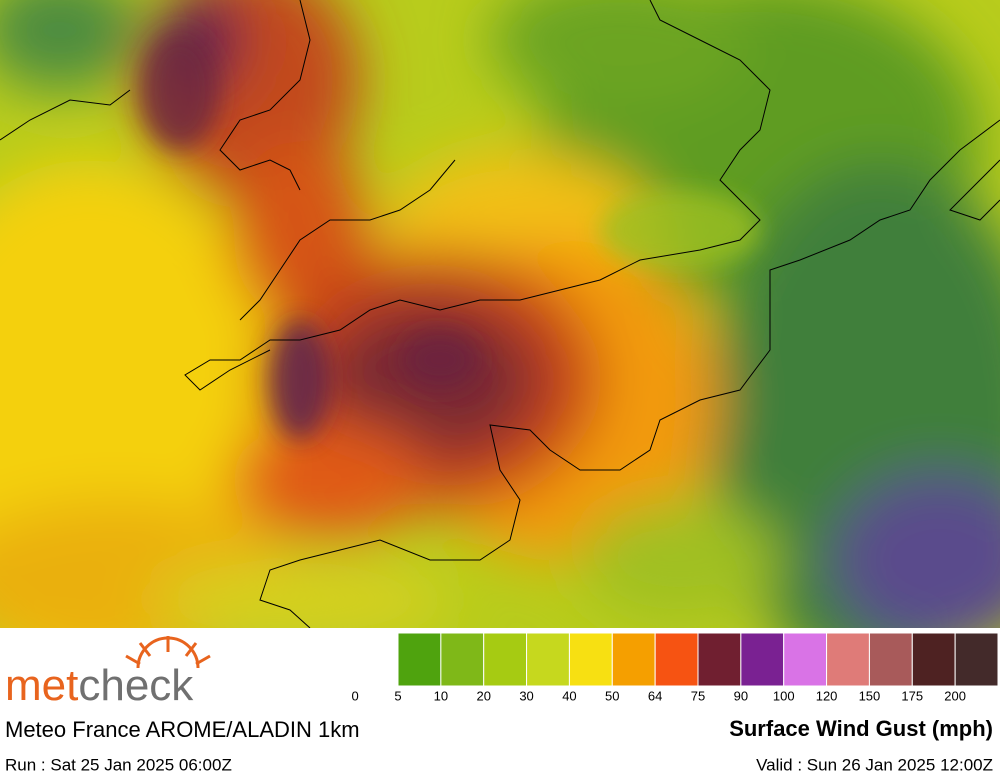  Describe the element at coordinates (483, 695) in the screenshot. I see `legend-label: 20` at that location.